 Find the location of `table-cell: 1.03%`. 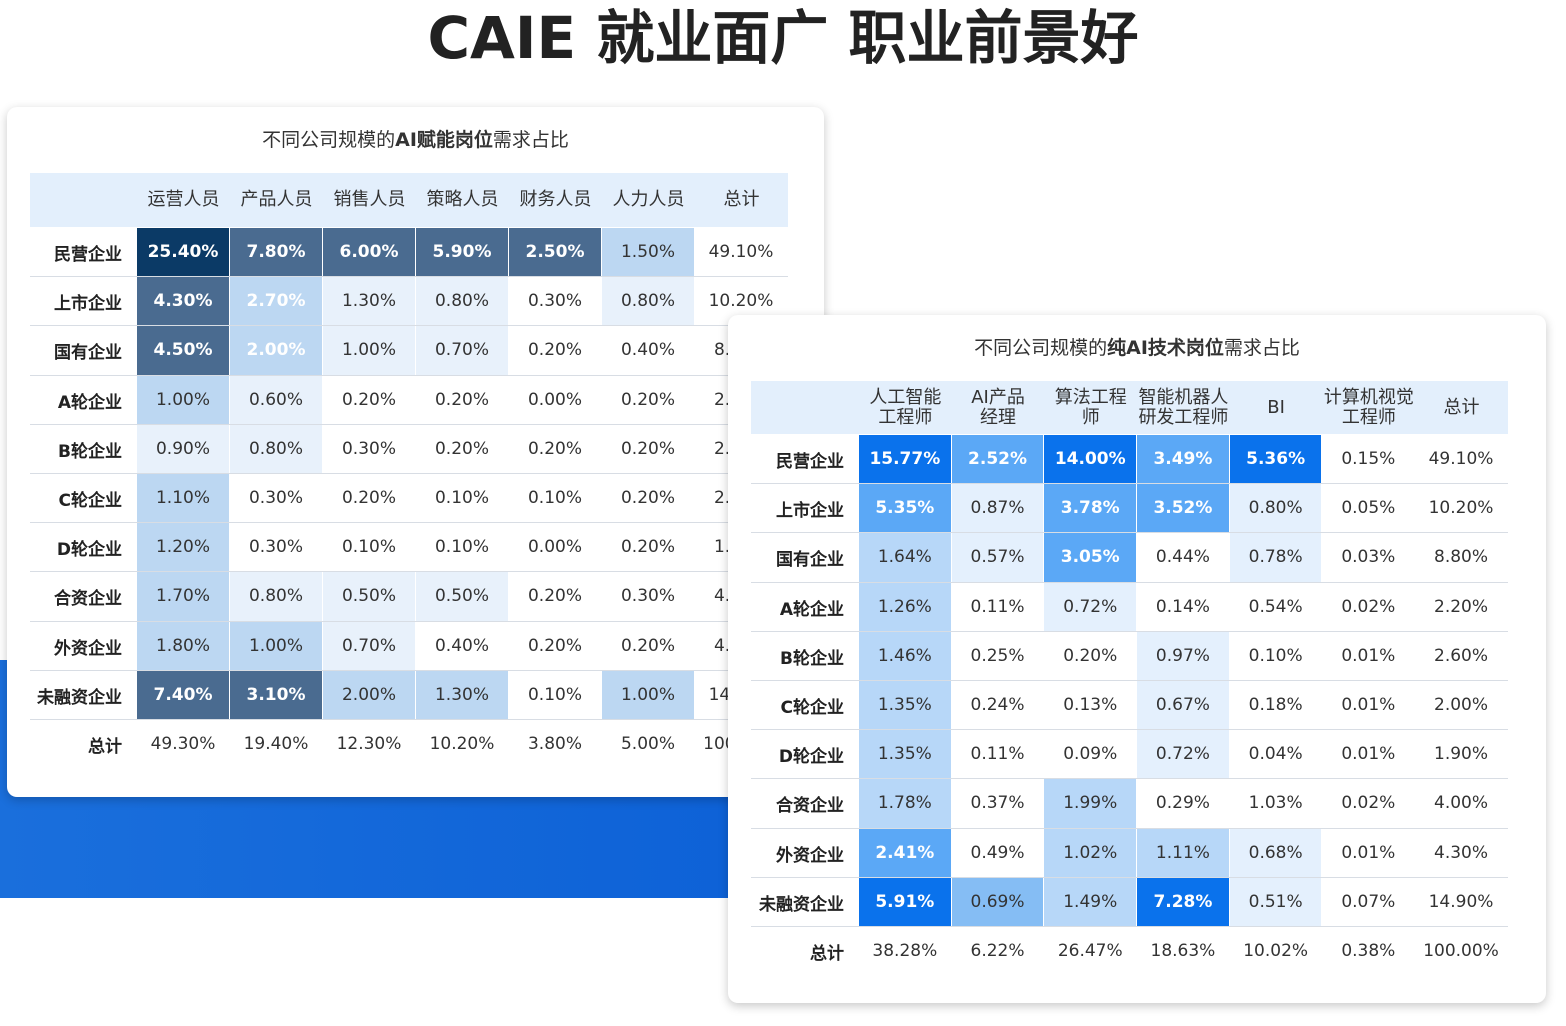

table-cell: 1.03% is located at coordinates (1275, 803).